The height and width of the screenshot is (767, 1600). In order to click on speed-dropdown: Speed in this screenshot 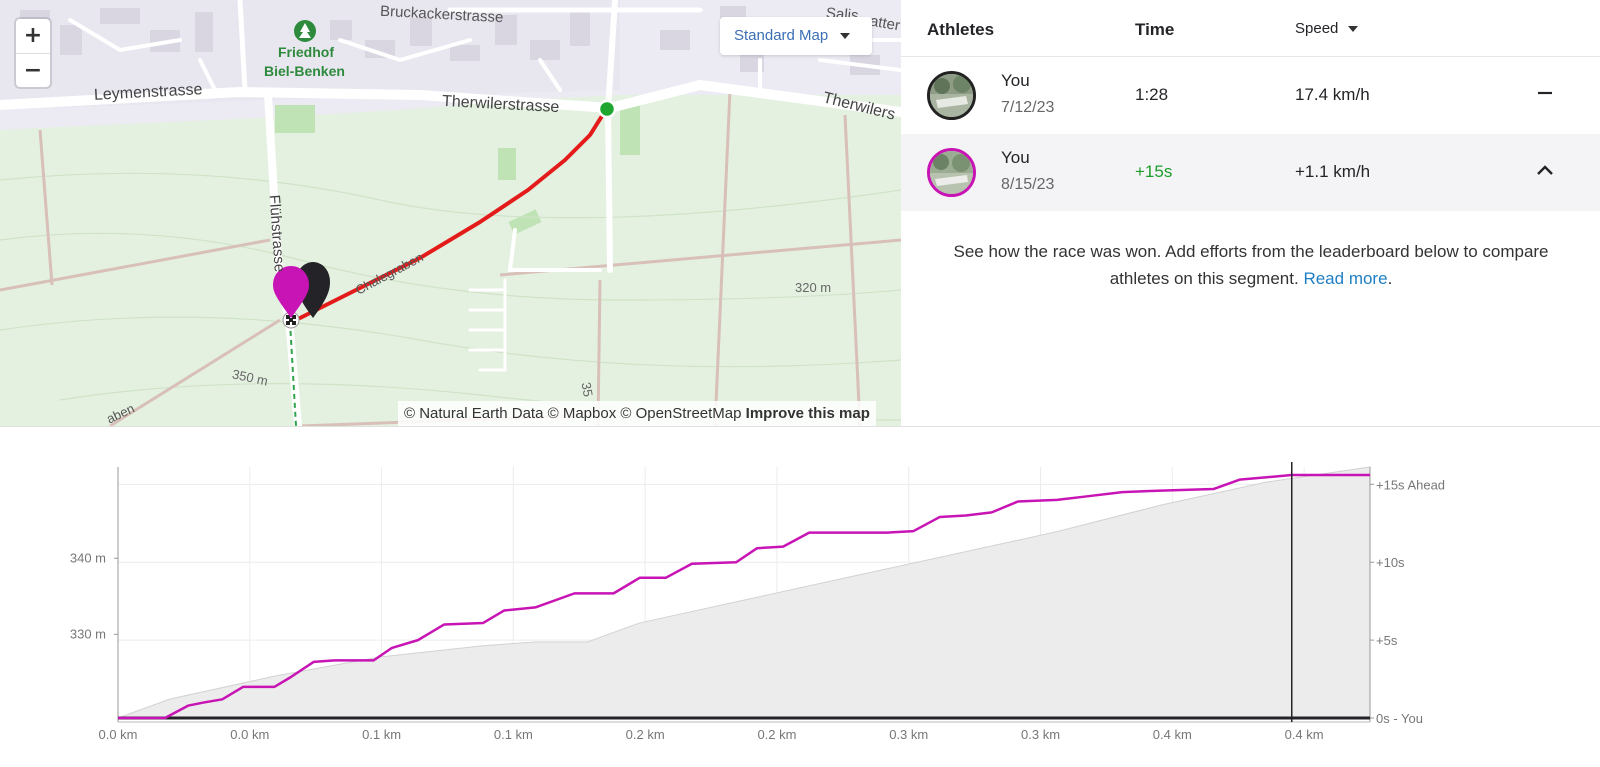, I will do `click(1327, 28)`.